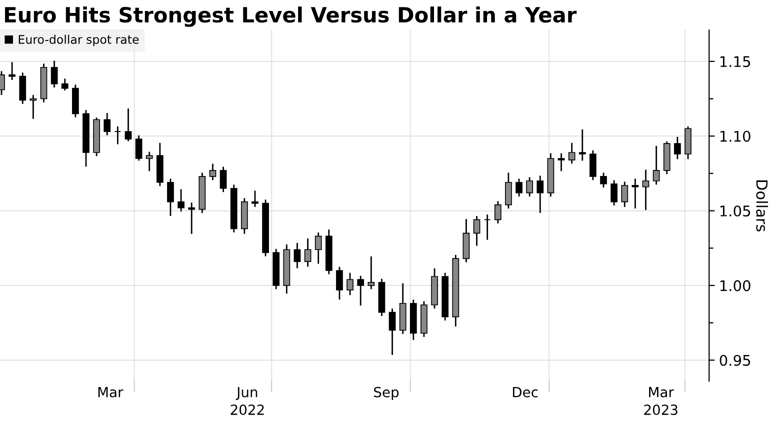 This screenshot has width=775, height=435. I want to click on x-tick-label: Jun 2022, so click(247, 401).